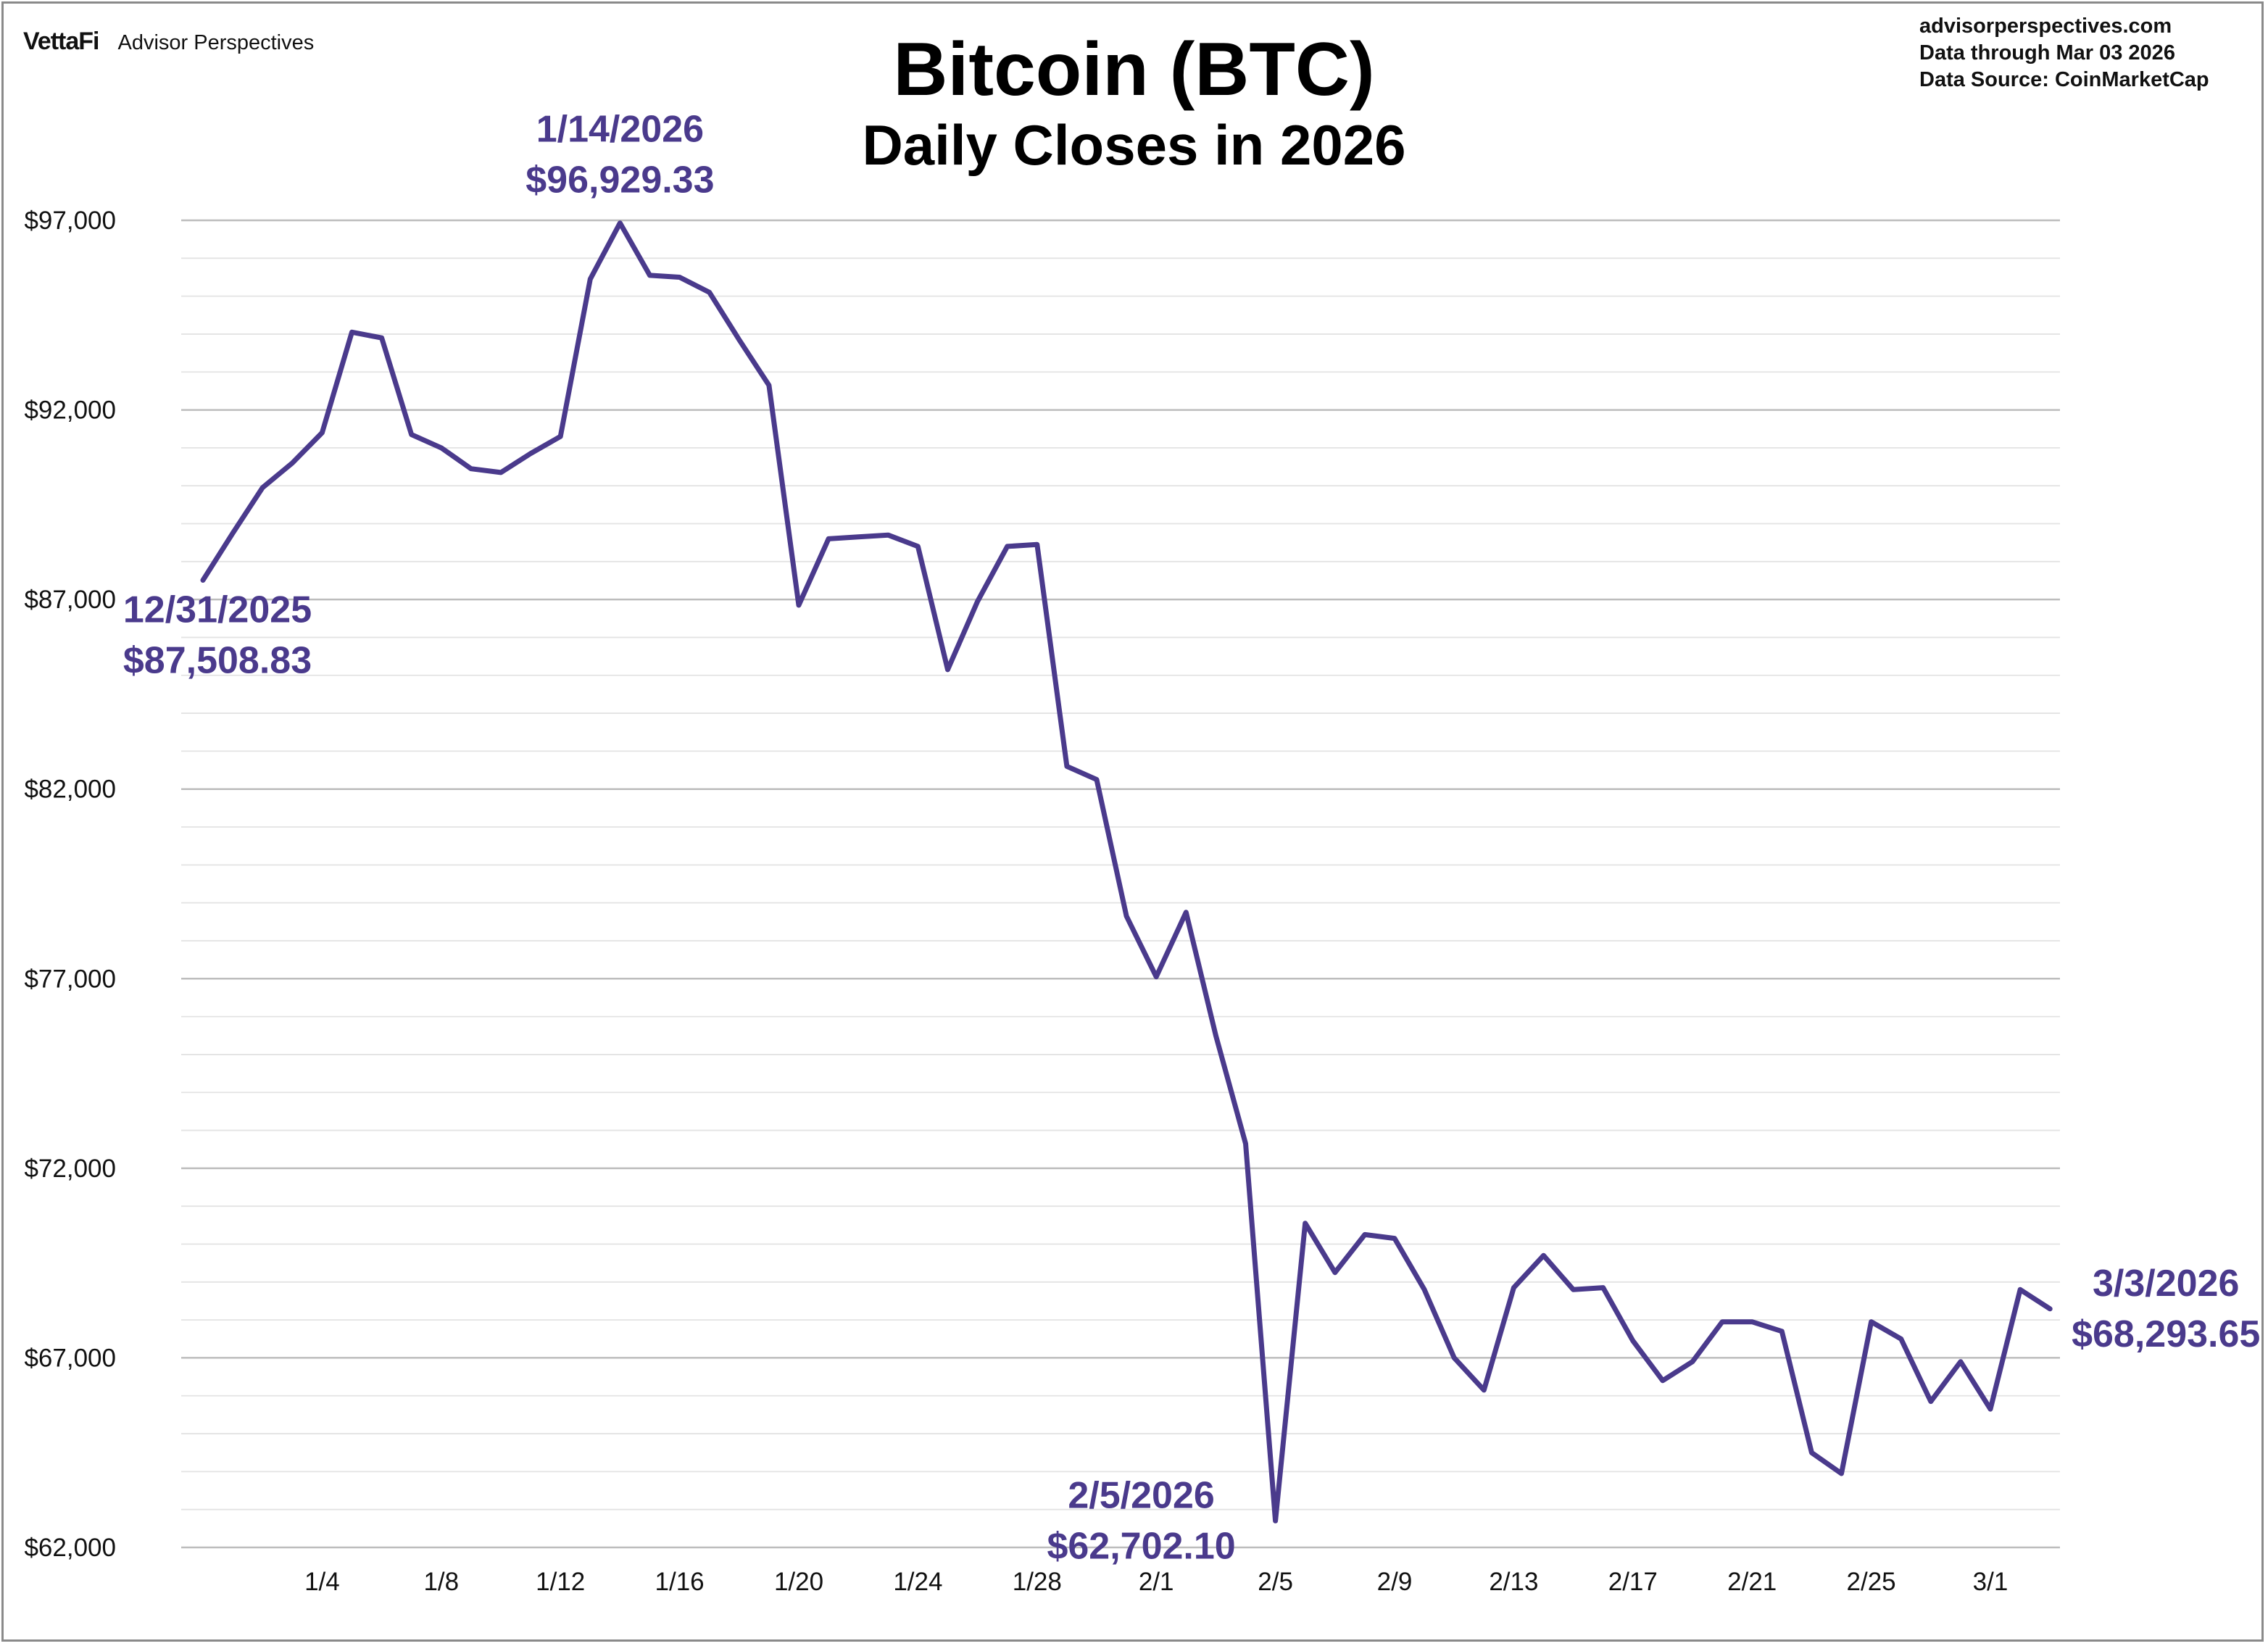 The width and height of the screenshot is (2268, 1646). What do you see at coordinates (216, 43) in the screenshot?
I see `brand-product: Advisor Perspectives` at bounding box center [216, 43].